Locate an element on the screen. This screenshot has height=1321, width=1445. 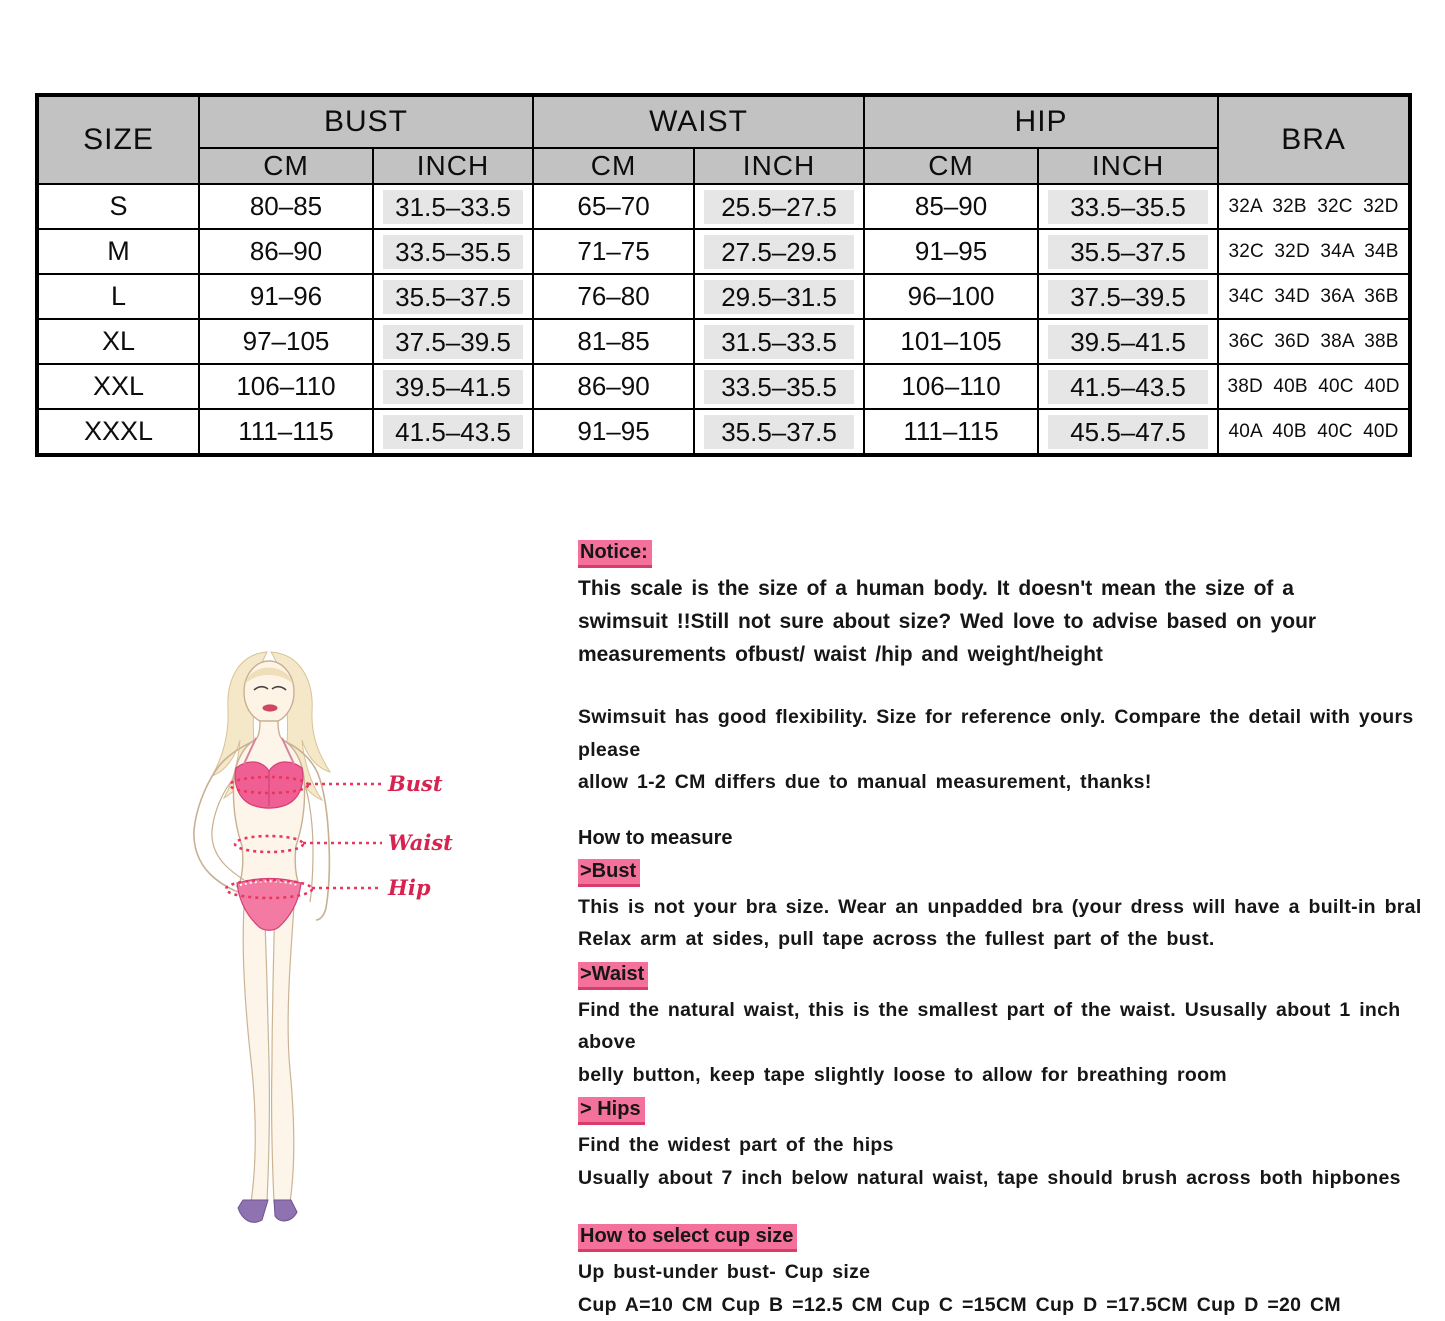
waist-inch-cell: 27.5–29.5 is located at coordinates (779, 251).